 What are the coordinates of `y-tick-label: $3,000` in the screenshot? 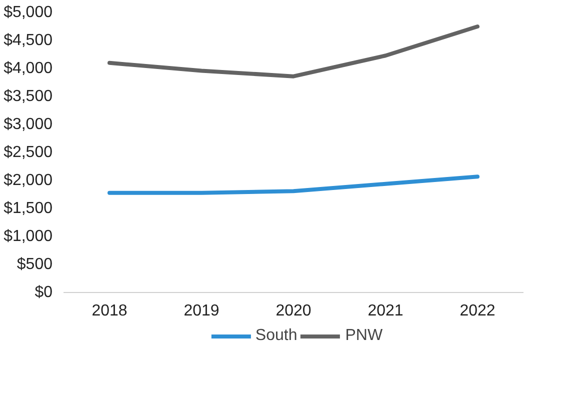 It's located at (28, 124).